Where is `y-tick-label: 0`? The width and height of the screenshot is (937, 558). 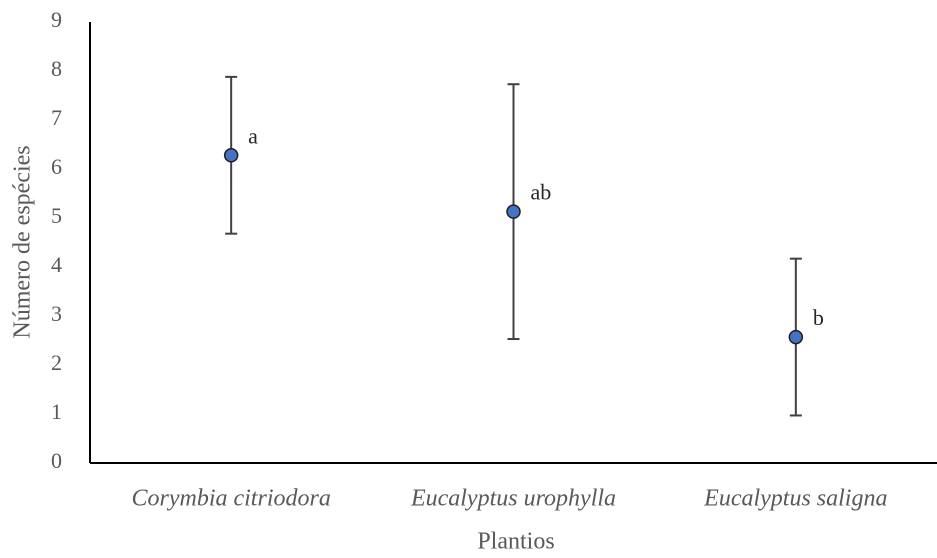 y-tick-label: 0 is located at coordinates (56, 460).